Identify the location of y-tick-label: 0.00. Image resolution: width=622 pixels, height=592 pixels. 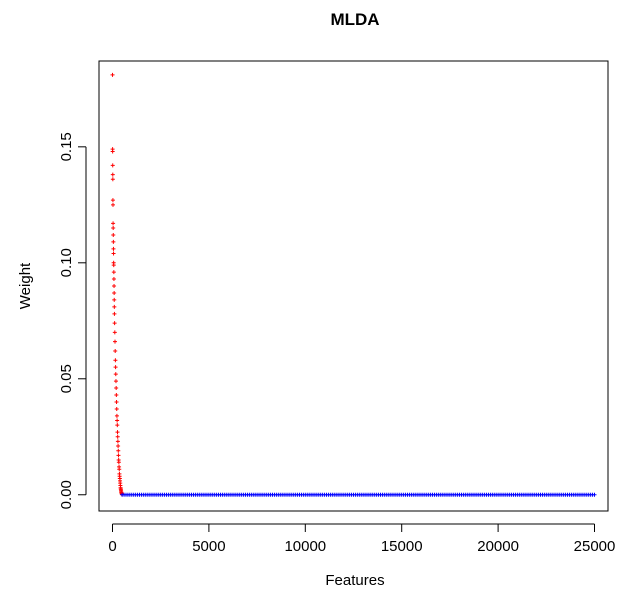
(66, 494).